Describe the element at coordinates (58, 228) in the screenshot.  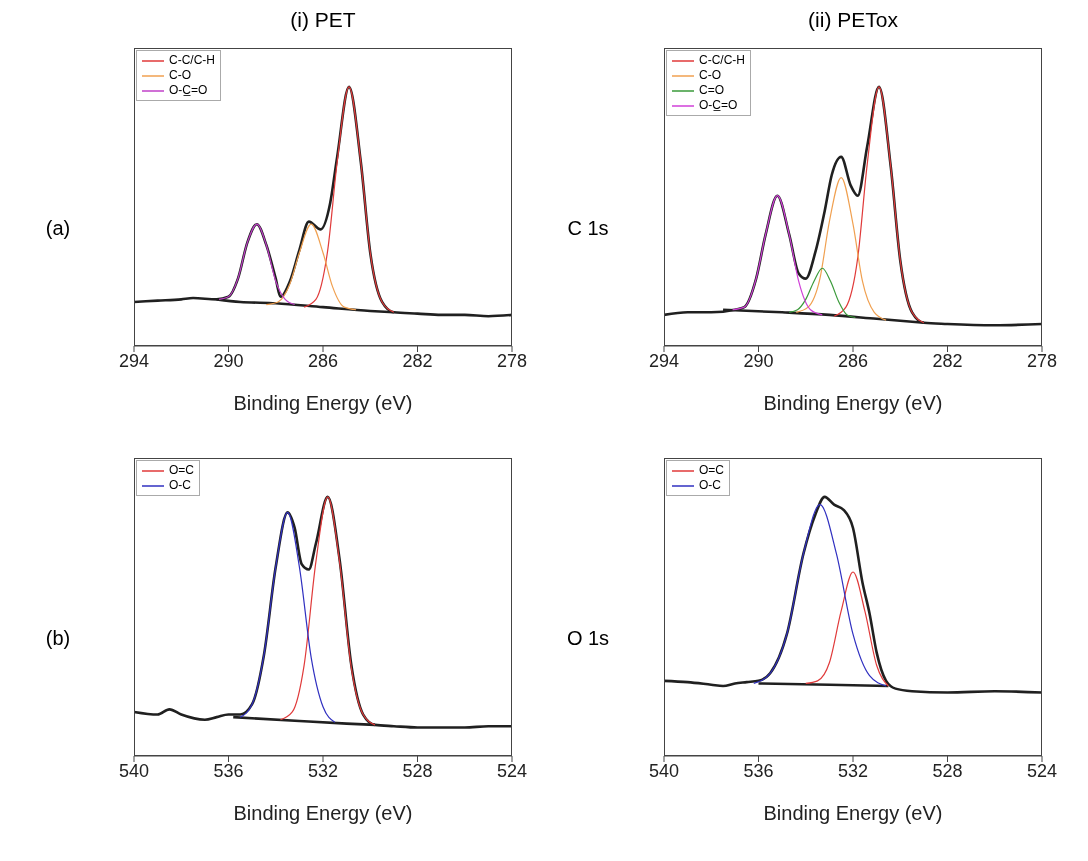
I see `text: (a)` at that location.